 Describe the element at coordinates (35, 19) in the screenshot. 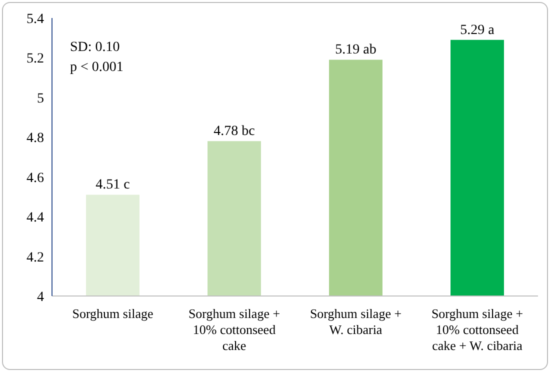

I see `y-tick-label: 5.4` at that location.